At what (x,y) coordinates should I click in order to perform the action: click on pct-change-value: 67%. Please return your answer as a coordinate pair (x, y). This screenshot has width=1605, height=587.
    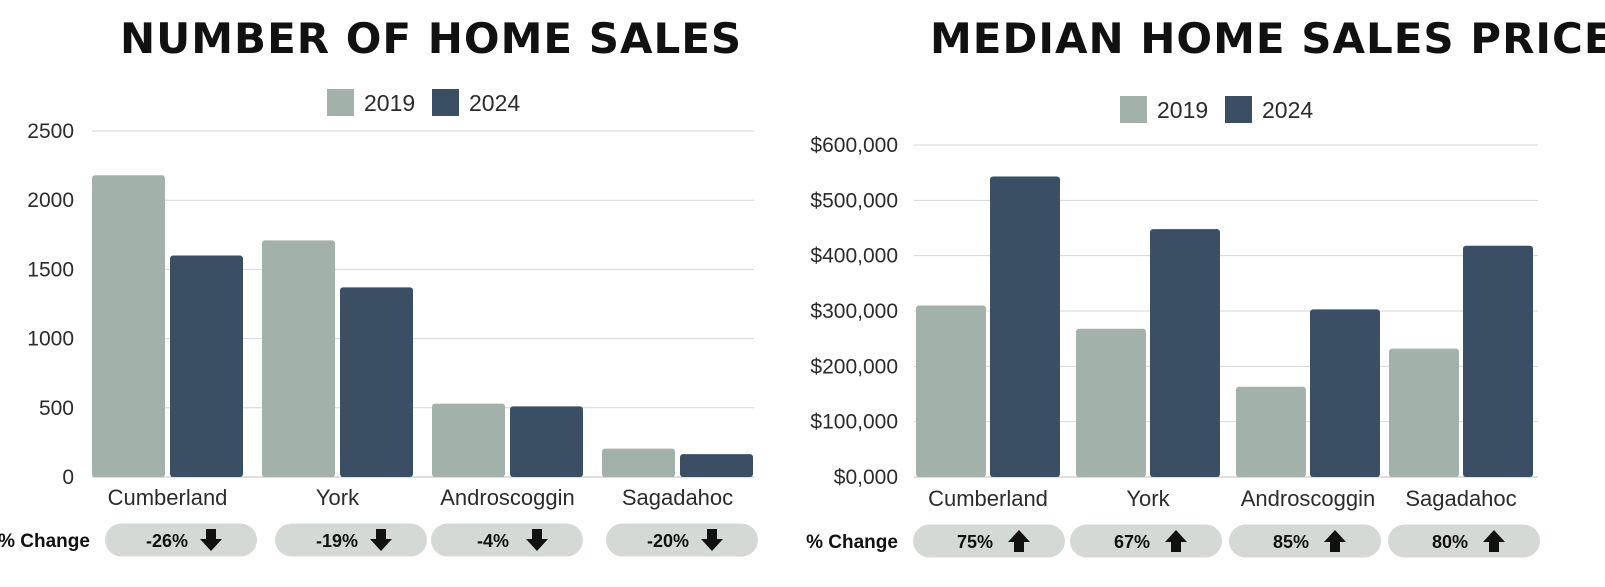
    Looking at the image, I should click on (1132, 542).